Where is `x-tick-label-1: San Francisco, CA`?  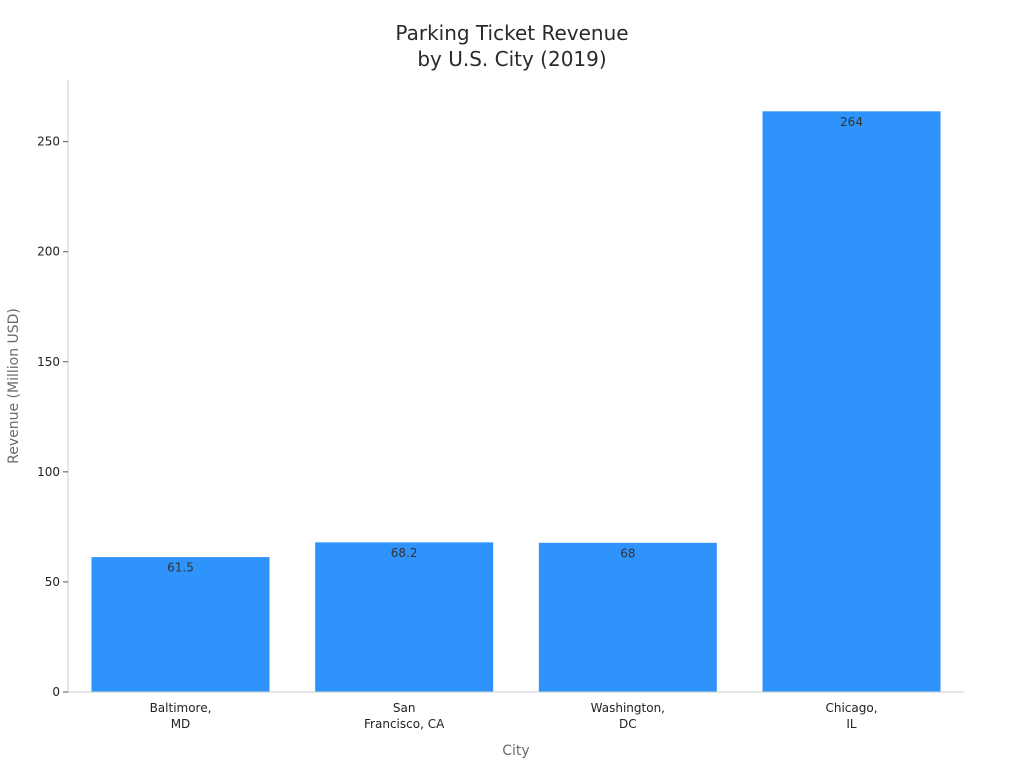 x-tick-label-1: San Francisco, CA is located at coordinates (404, 716).